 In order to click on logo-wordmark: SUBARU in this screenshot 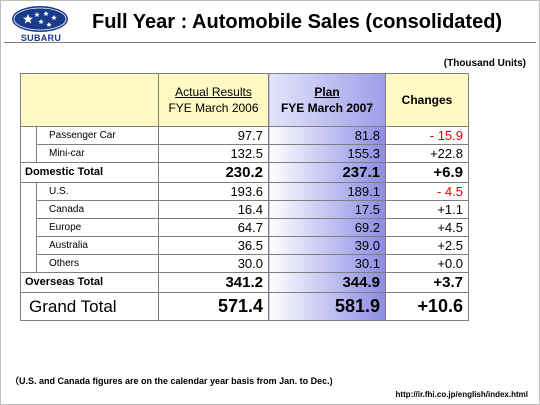, I will do `click(41, 38)`.